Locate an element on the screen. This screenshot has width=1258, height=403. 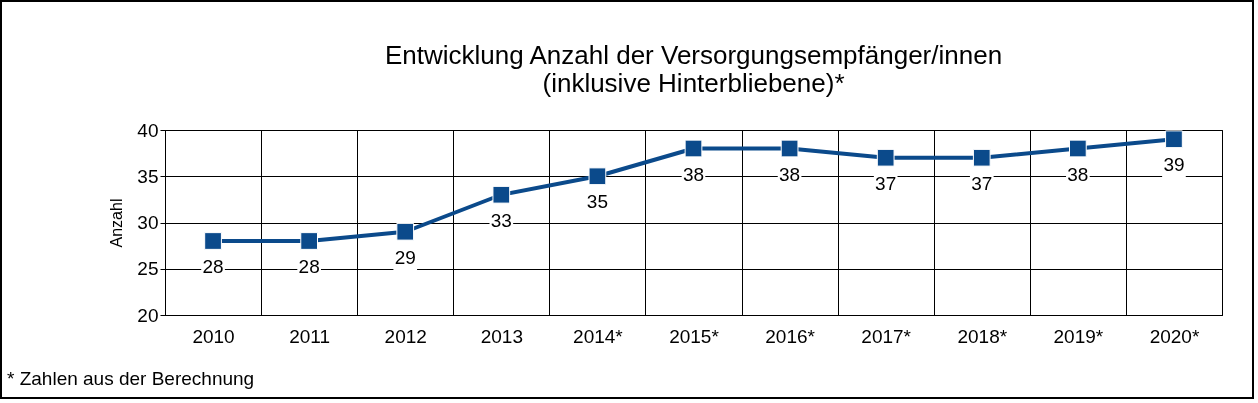
x-tick-label: 2015* is located at coordinates (694, 336).